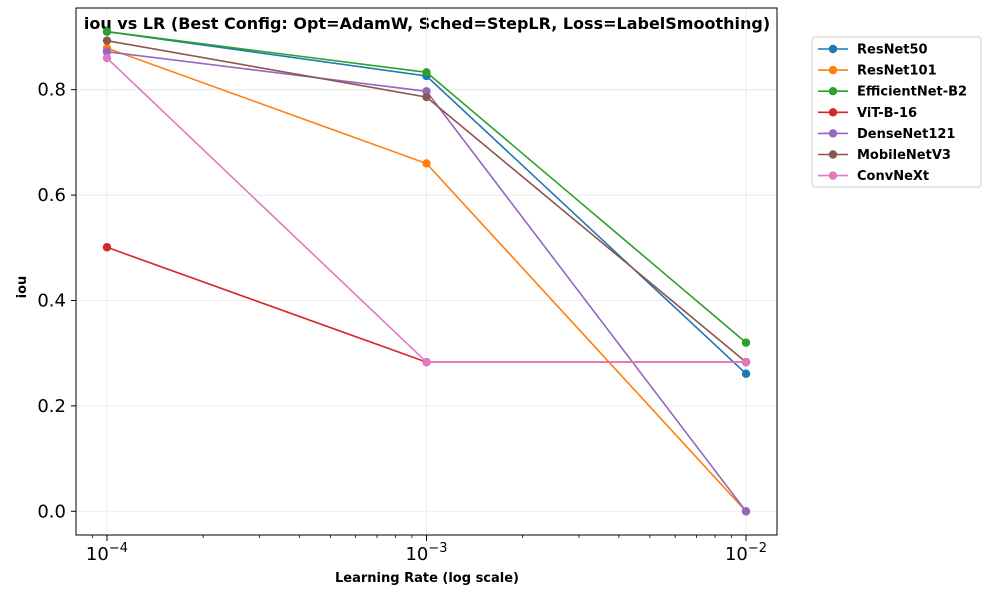 The width and height of the screenshot is (1000, 600). I want to click on x-axis: 10⁻⁴ 10⁻³ 10⁻², so click(426, 550).